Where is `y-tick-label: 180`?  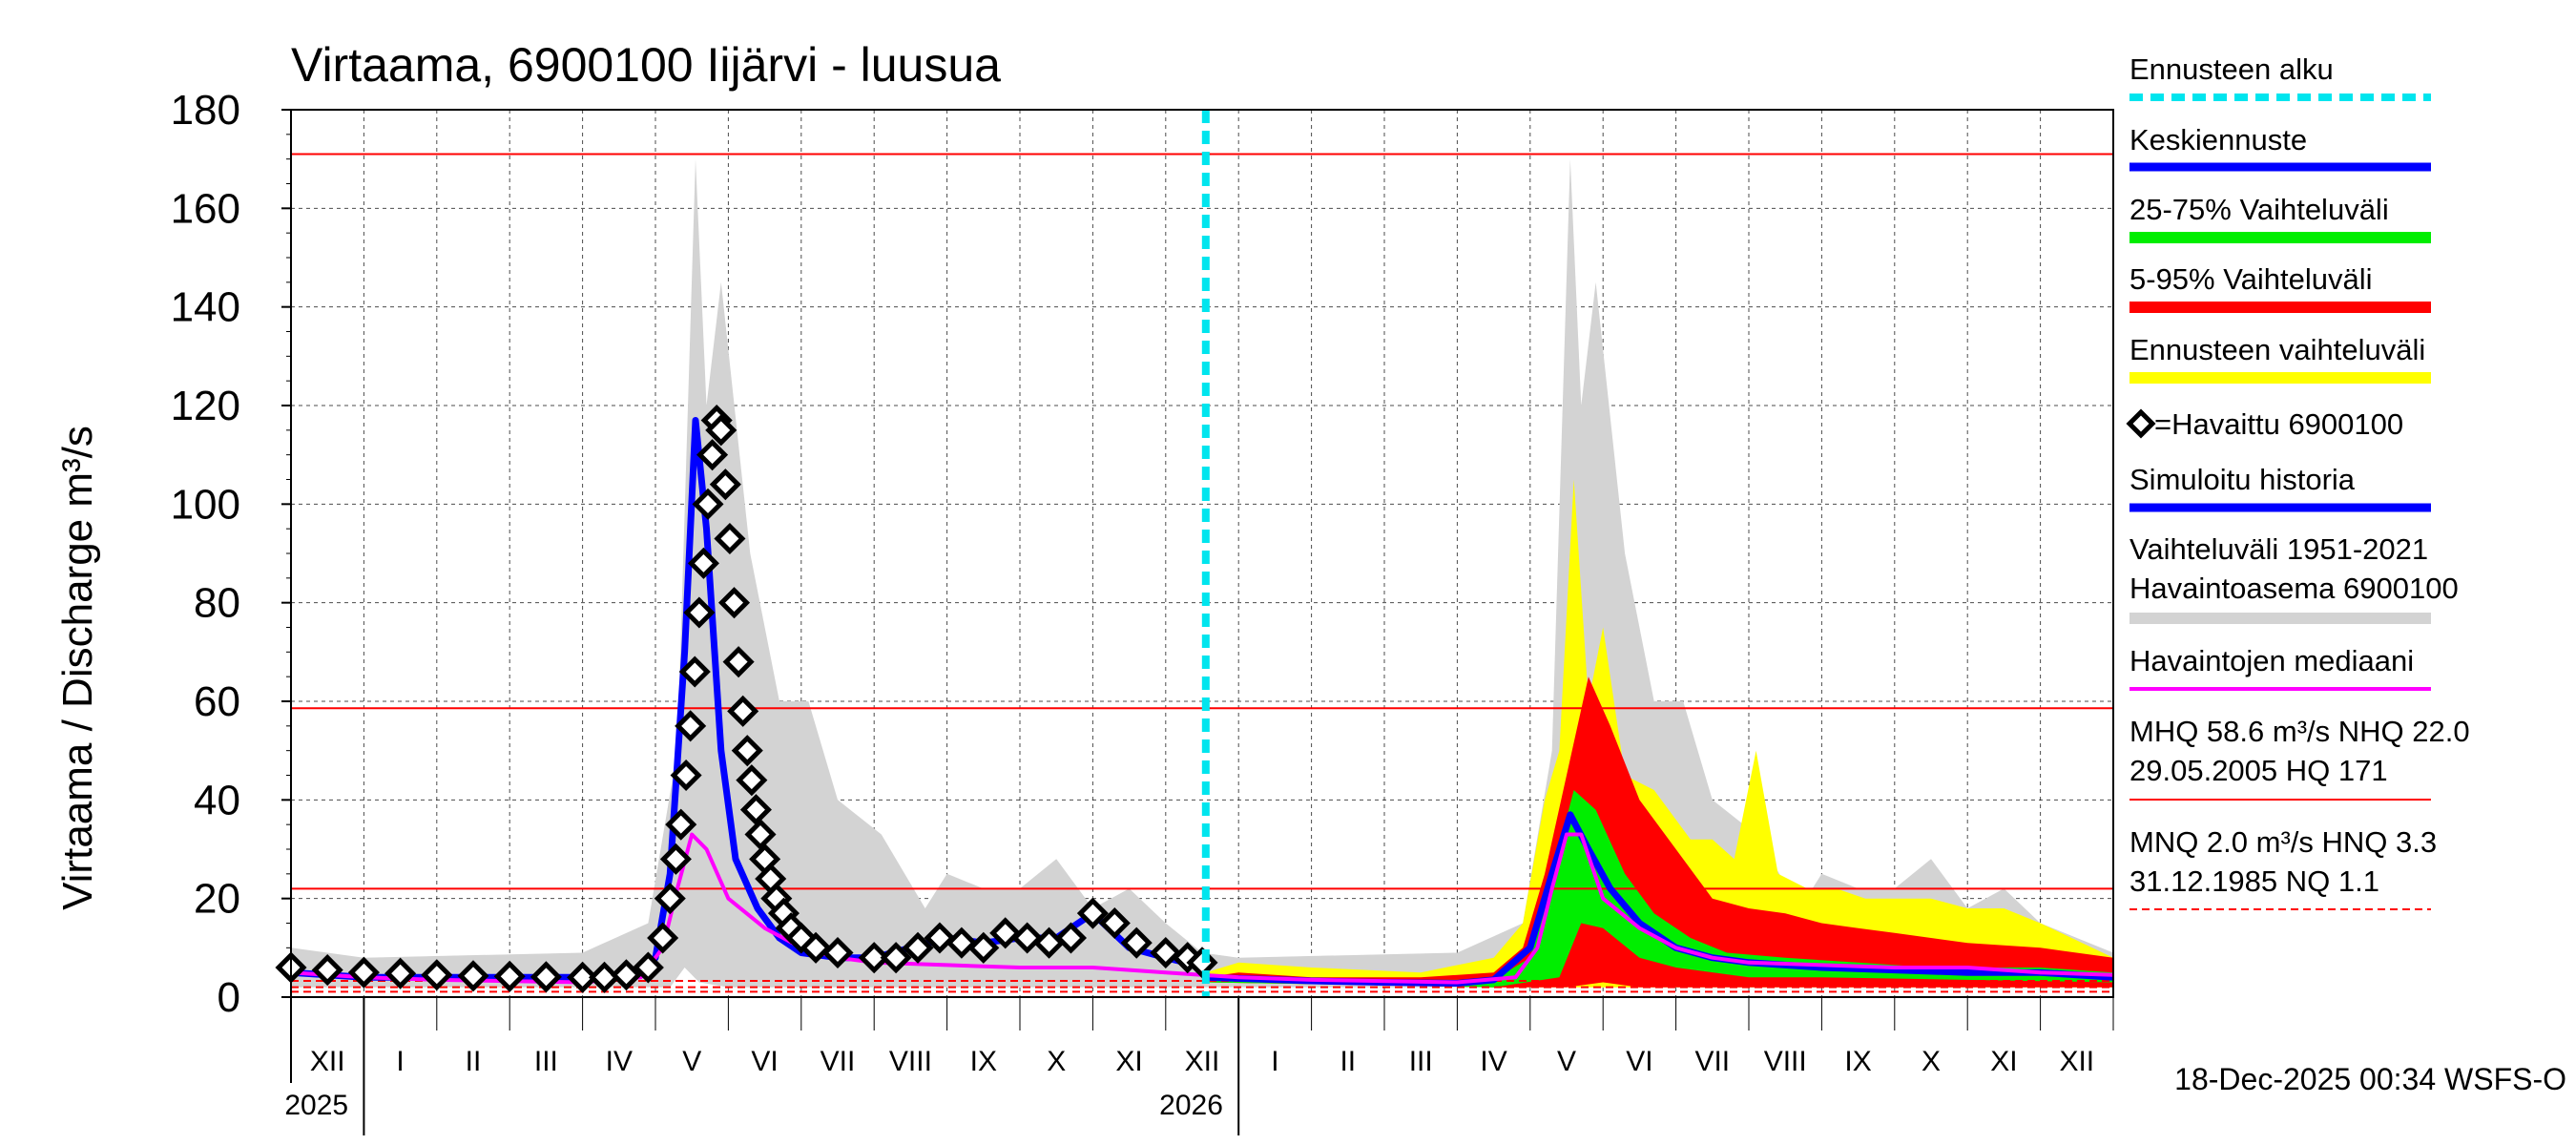 y-tick-label: 180 is located at coordinates (205, 110).